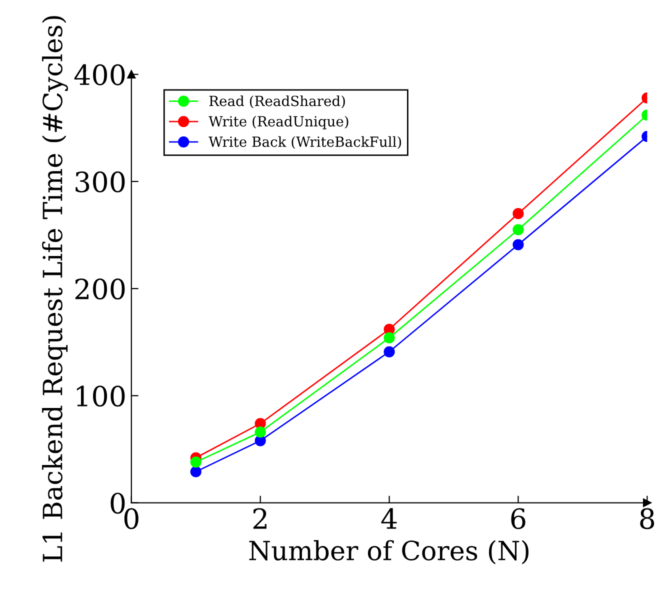 This screenshot has height=595, width=657. What do you see at coordinates (647, 519) in the screenshot?
I see `x-tick-label: 8` at bounding box center [647, 519].